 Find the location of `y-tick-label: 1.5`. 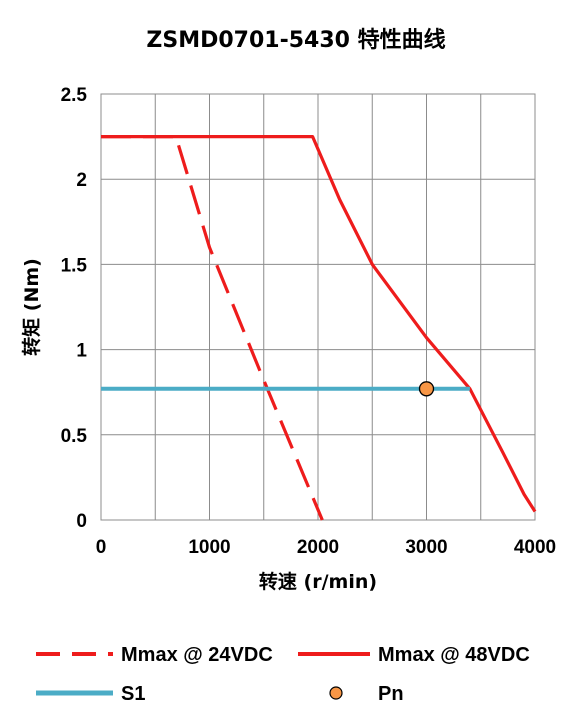

y-tick-label: 1.5 is located at coordinates (74, 265).